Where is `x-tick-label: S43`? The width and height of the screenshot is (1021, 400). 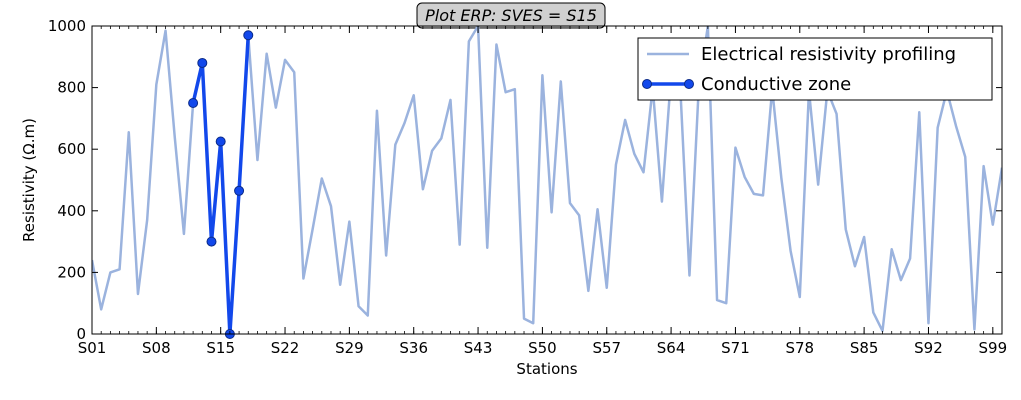 x-tick-label: S43 is located at coordinates (478, 348).